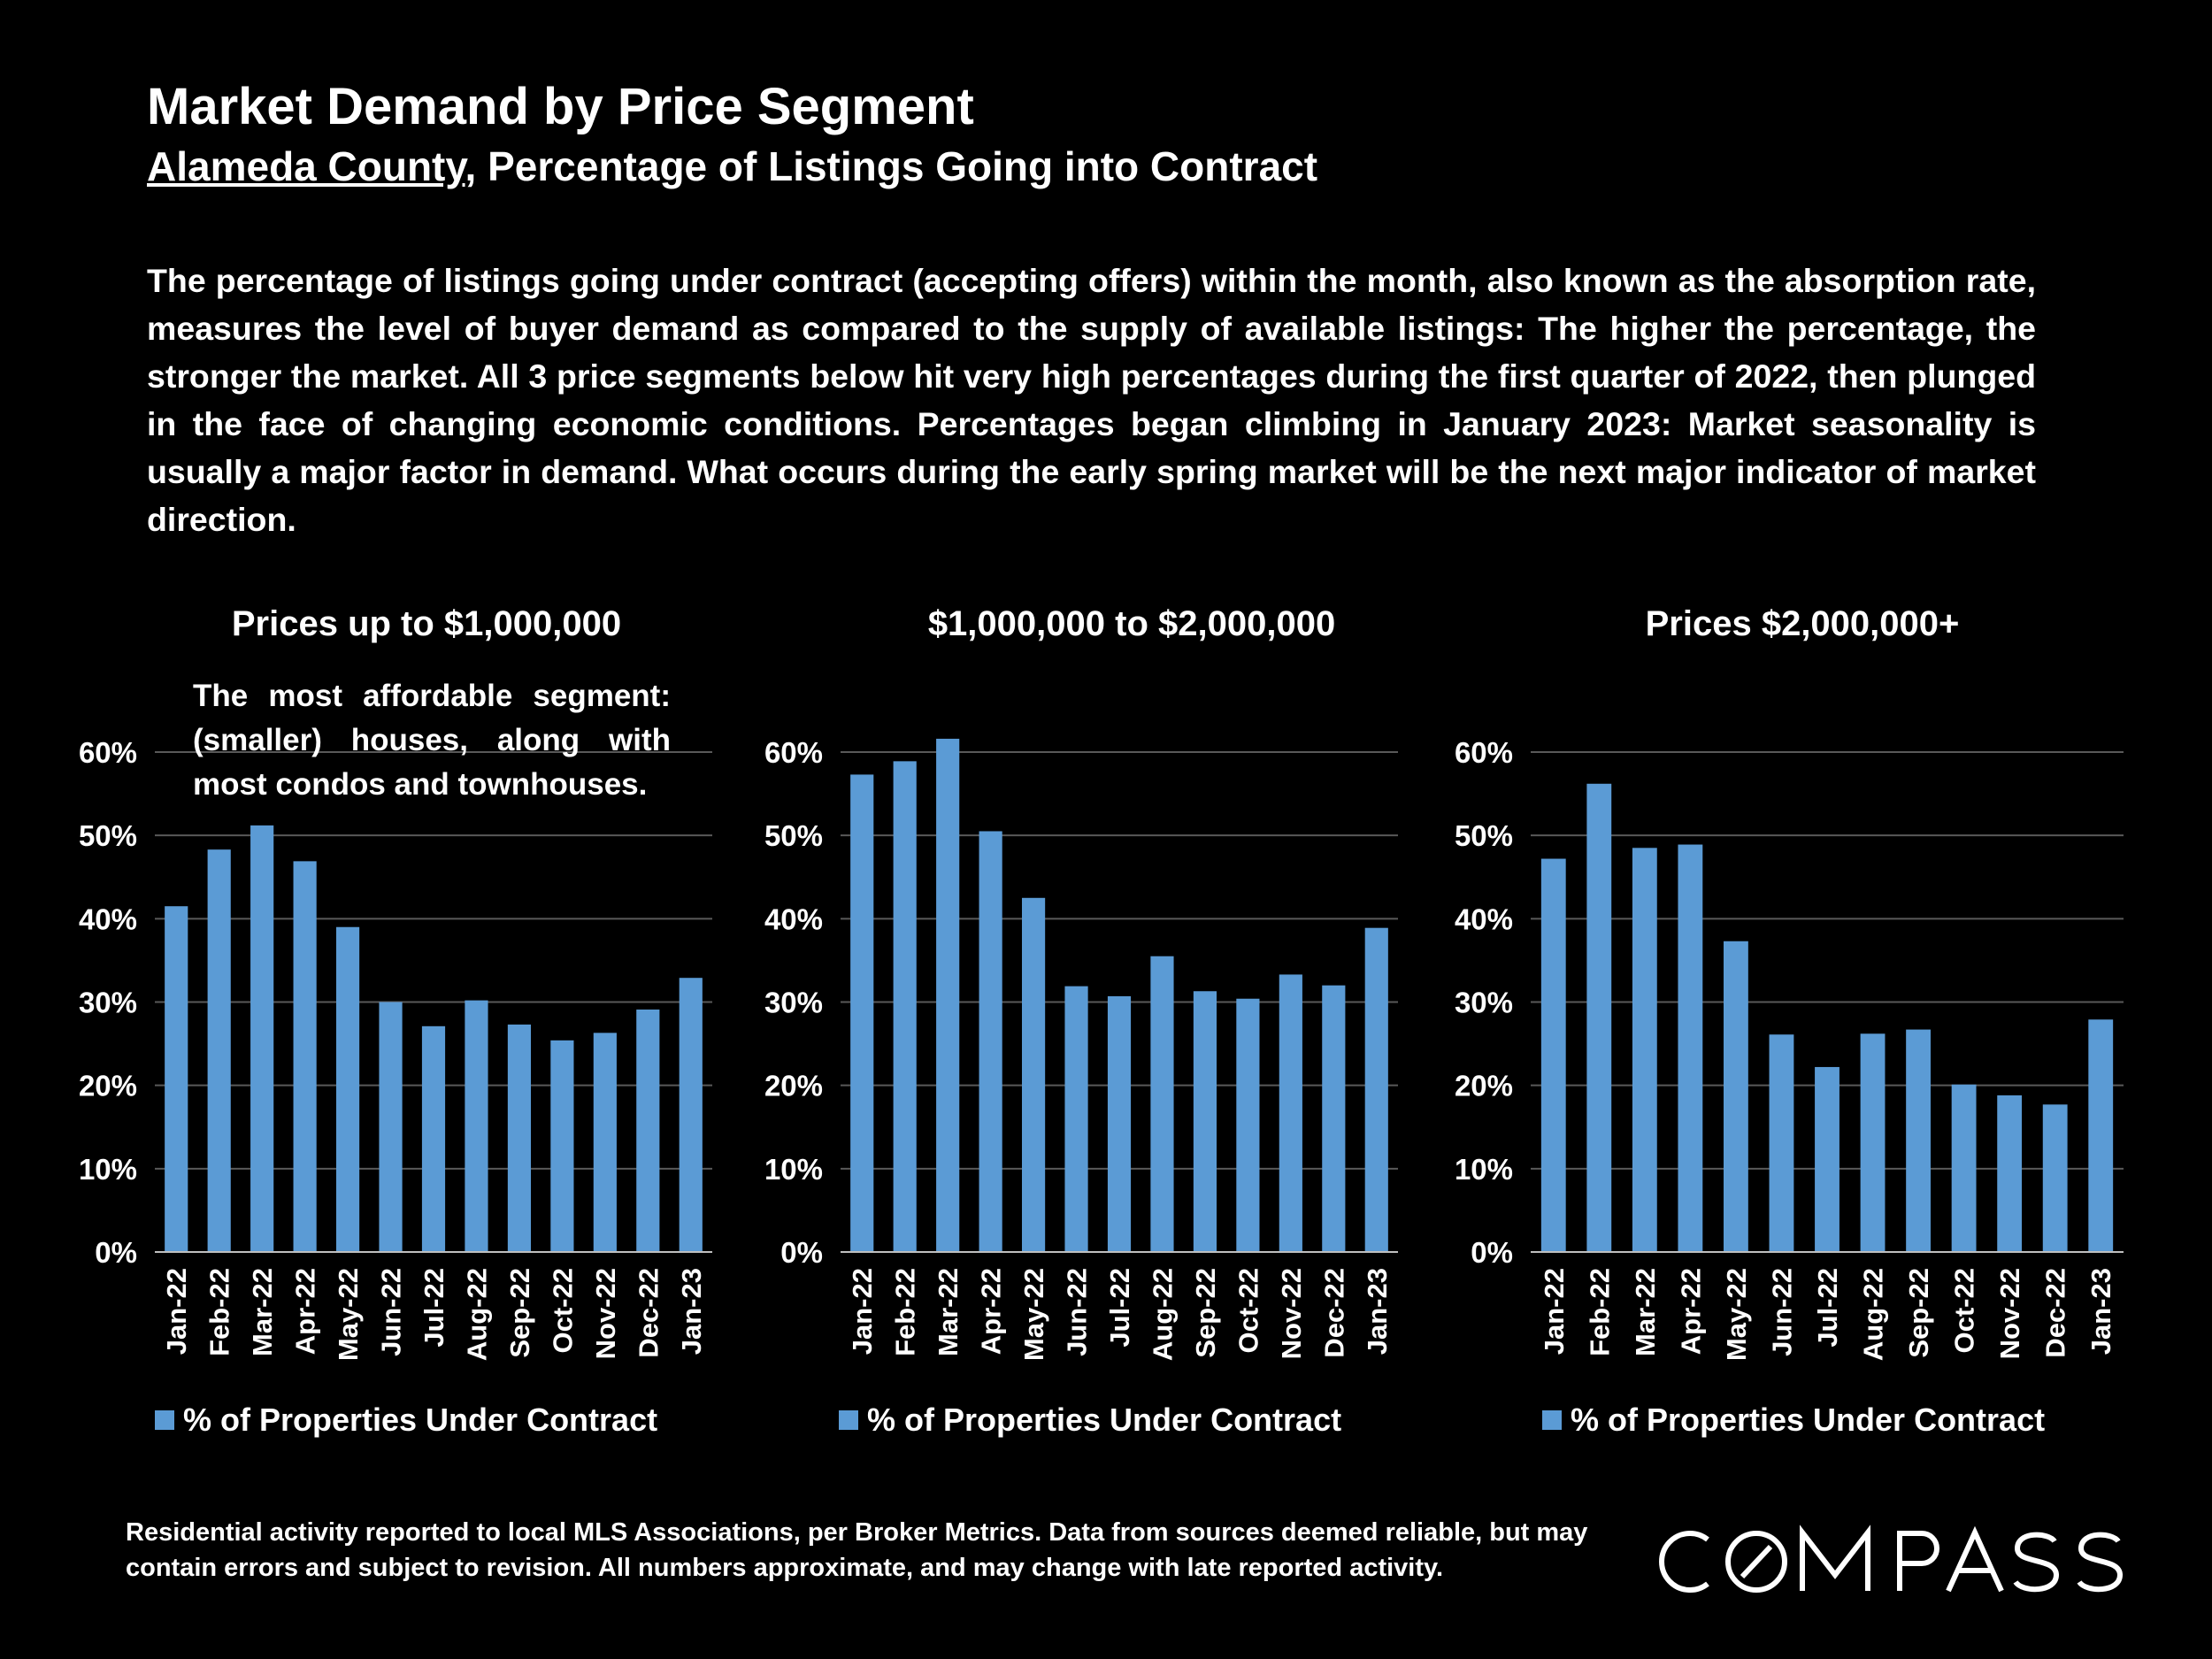  What do you see at coordinates (1794, 1421) in the screenshot?
I see `chart-3-legend: % of Properties Under Contract` at bounding box center [1794, 1421].